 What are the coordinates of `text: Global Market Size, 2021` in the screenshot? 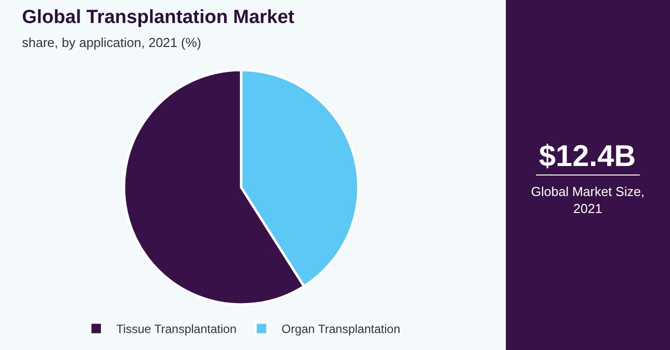 It's located at (587, 200).